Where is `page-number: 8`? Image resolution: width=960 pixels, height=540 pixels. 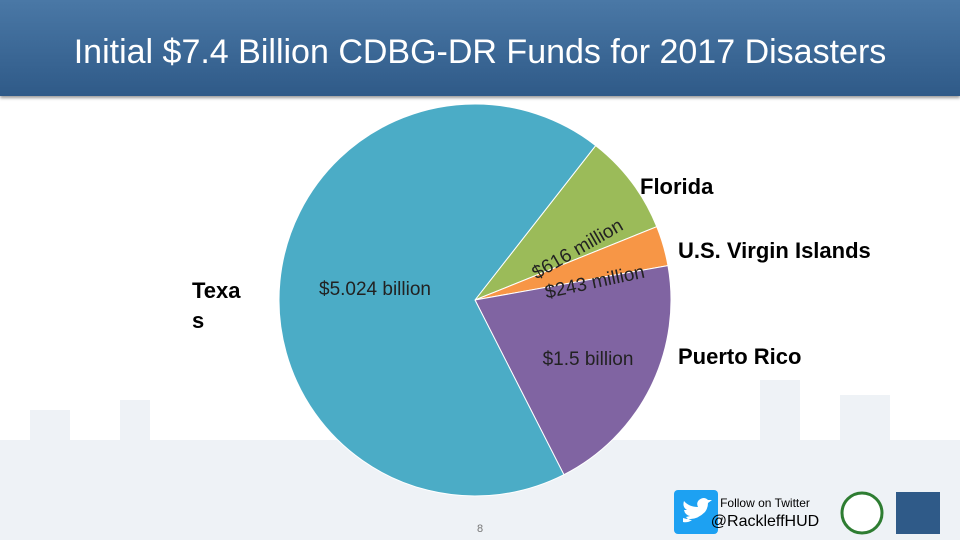 page-number: 8 is located at coordinates (480, 529).